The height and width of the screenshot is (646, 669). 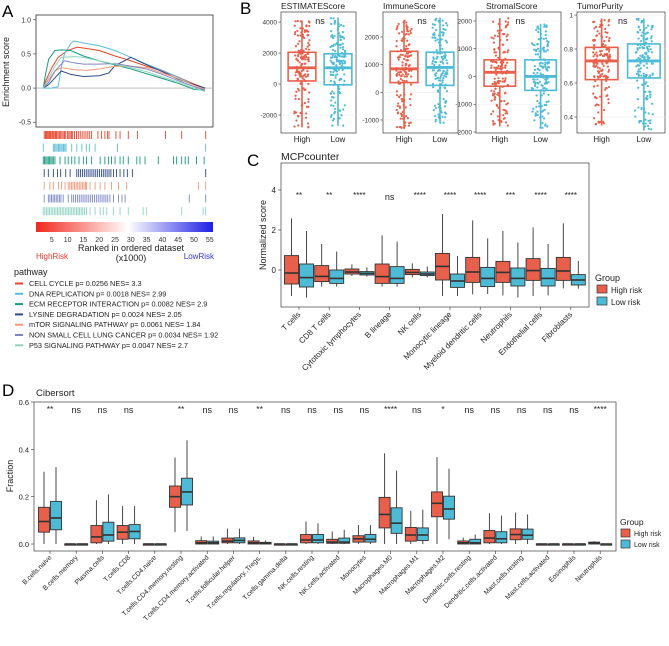 What do you see at coordinates (626, 302) in the screenshot?
I see `mcp-legend-low: Low risk` at bounding box center [626, 302].